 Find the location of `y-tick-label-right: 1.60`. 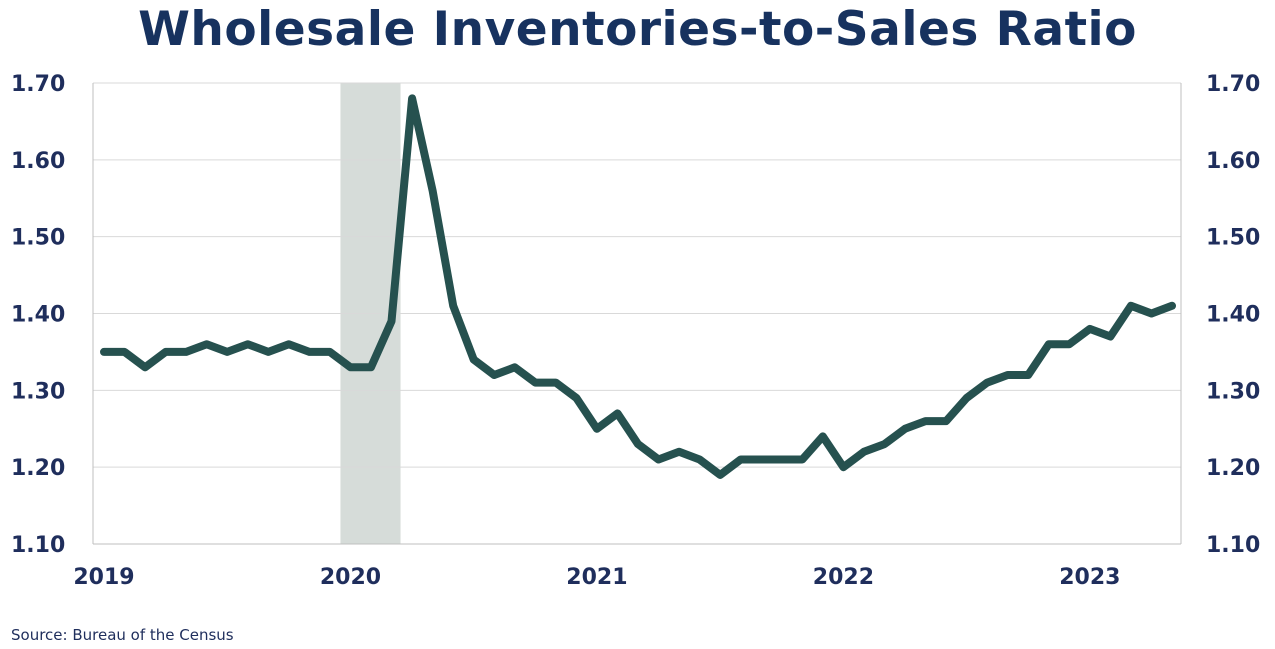

y-tick-label-right: 1.60 is located at coordinates (1233, 161).